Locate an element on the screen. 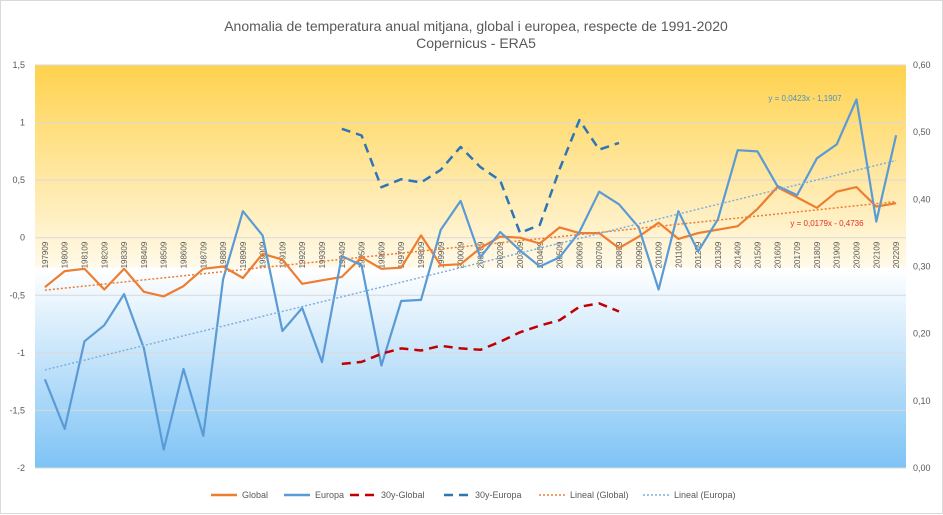  x-tick-label: 202109 is located at coordinates (876, 254).